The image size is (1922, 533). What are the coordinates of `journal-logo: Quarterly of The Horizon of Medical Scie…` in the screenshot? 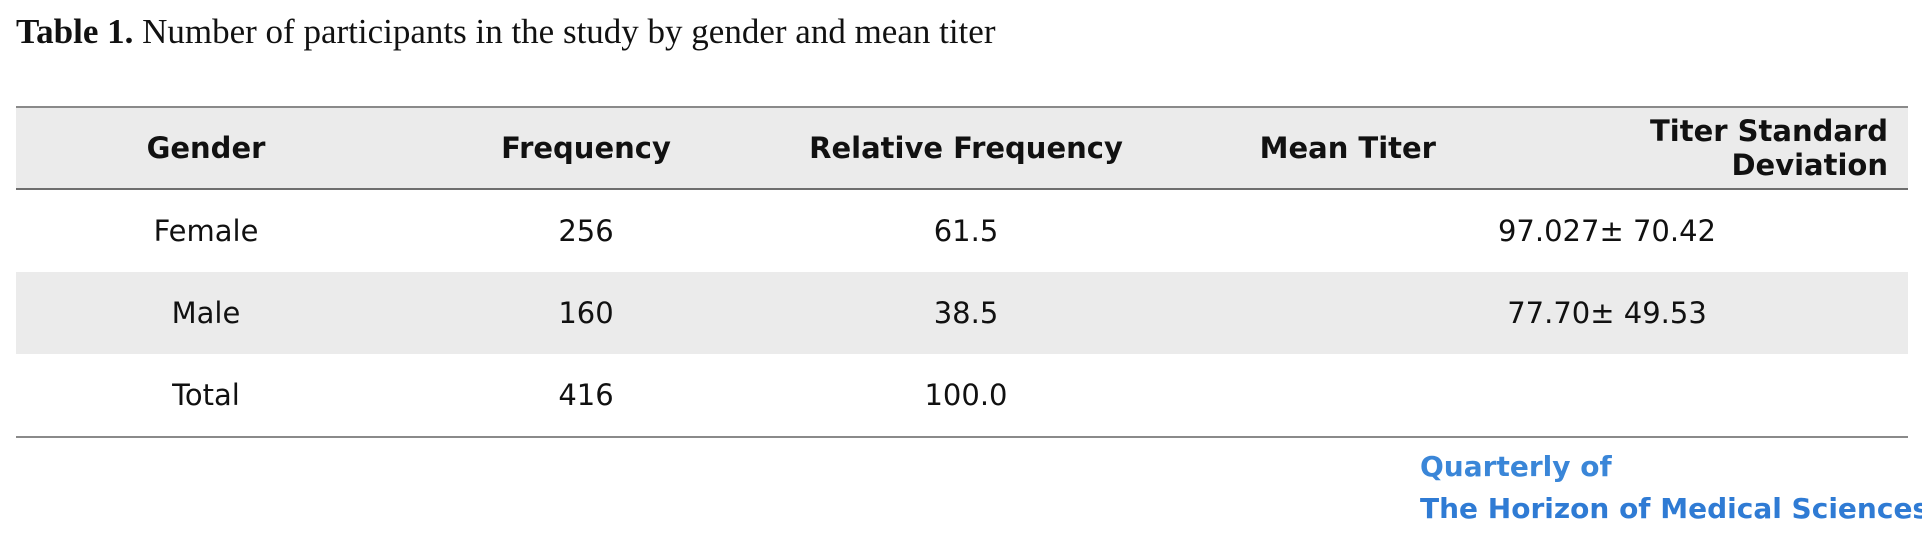 It's located at (1671, 488).